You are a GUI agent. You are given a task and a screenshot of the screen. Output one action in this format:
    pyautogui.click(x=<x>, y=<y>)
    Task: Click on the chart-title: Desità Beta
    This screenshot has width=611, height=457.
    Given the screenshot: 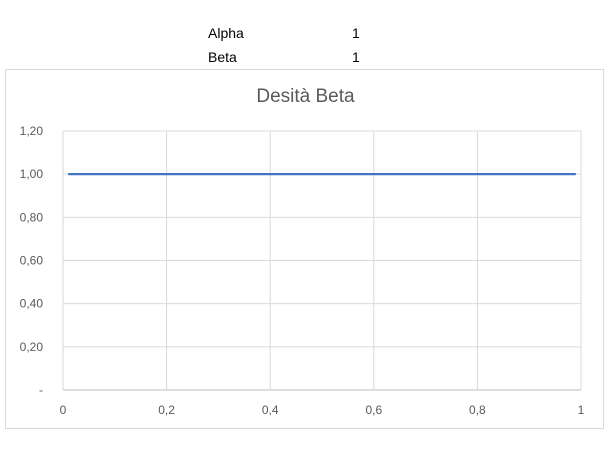 What is the action you would take?
    pyautogui.click(x=305, y=96)
    